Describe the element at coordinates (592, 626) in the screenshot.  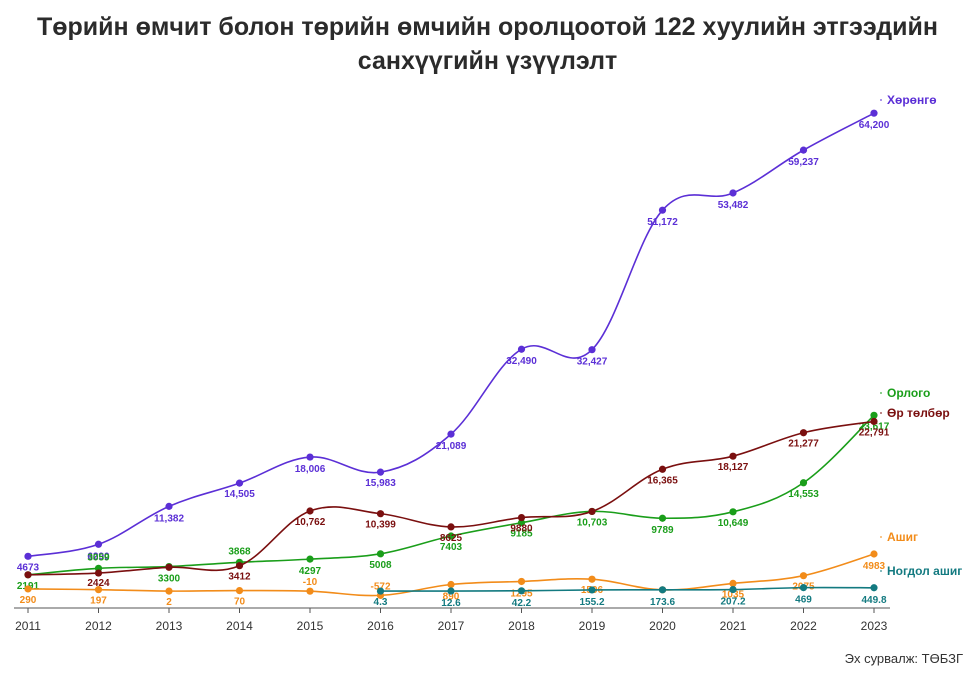
I see `x-tick-label: 2019` at that location.